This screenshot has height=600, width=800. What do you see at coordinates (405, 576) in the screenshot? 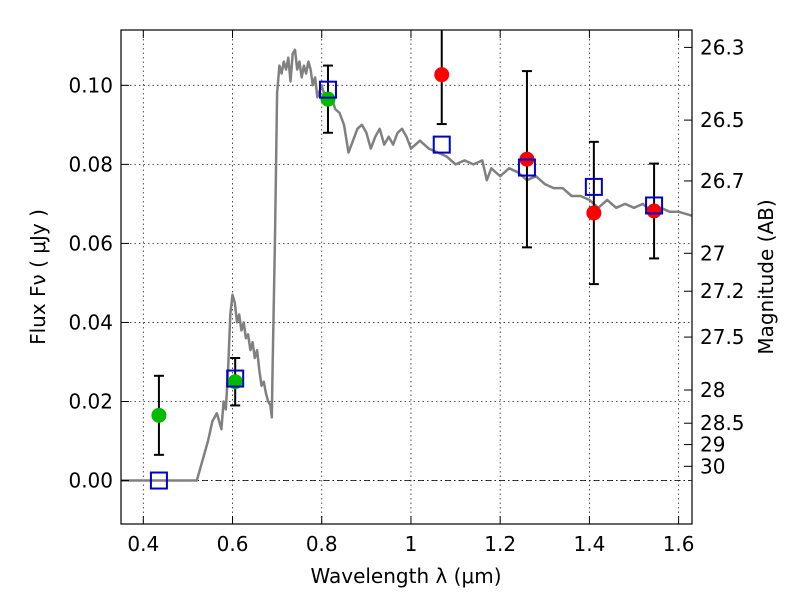
I see `x-axis-label: Wavelength λ (μm)` at bounding box center [405, 576].